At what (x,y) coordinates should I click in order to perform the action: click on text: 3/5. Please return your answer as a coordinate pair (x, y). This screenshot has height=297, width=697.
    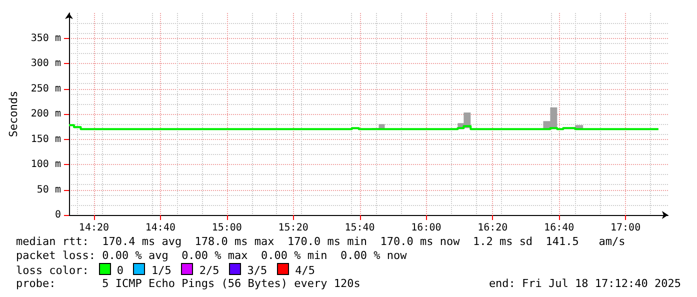
    Looking at the image, I should click on (257, 270).